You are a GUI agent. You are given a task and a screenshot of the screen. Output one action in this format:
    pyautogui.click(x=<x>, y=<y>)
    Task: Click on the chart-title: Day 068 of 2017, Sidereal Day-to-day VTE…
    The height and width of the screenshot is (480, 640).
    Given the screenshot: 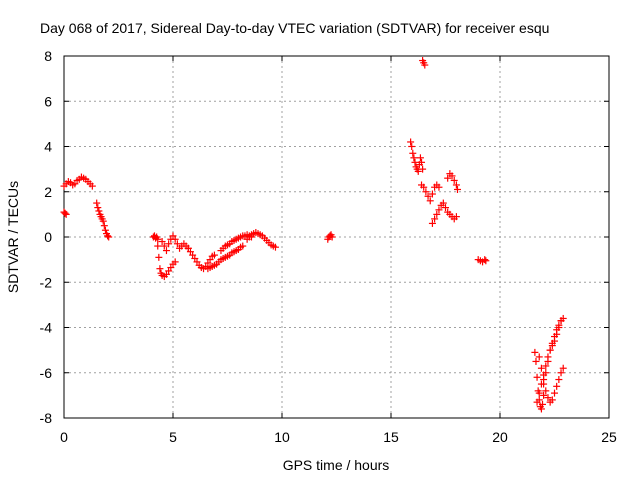 What is the action you would take?
    pyautogui.click(x=294, y=28)
    